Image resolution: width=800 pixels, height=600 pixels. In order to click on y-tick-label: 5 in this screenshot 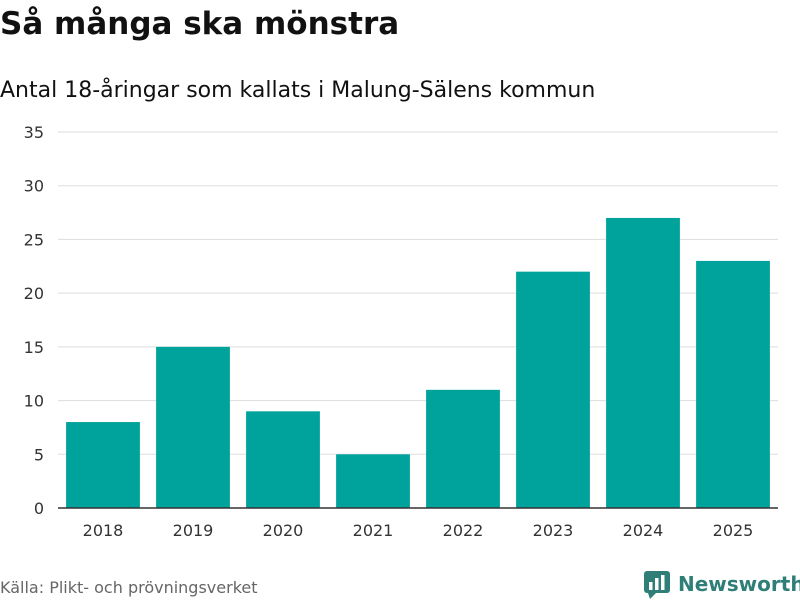, I will do `click(39, 454)`.